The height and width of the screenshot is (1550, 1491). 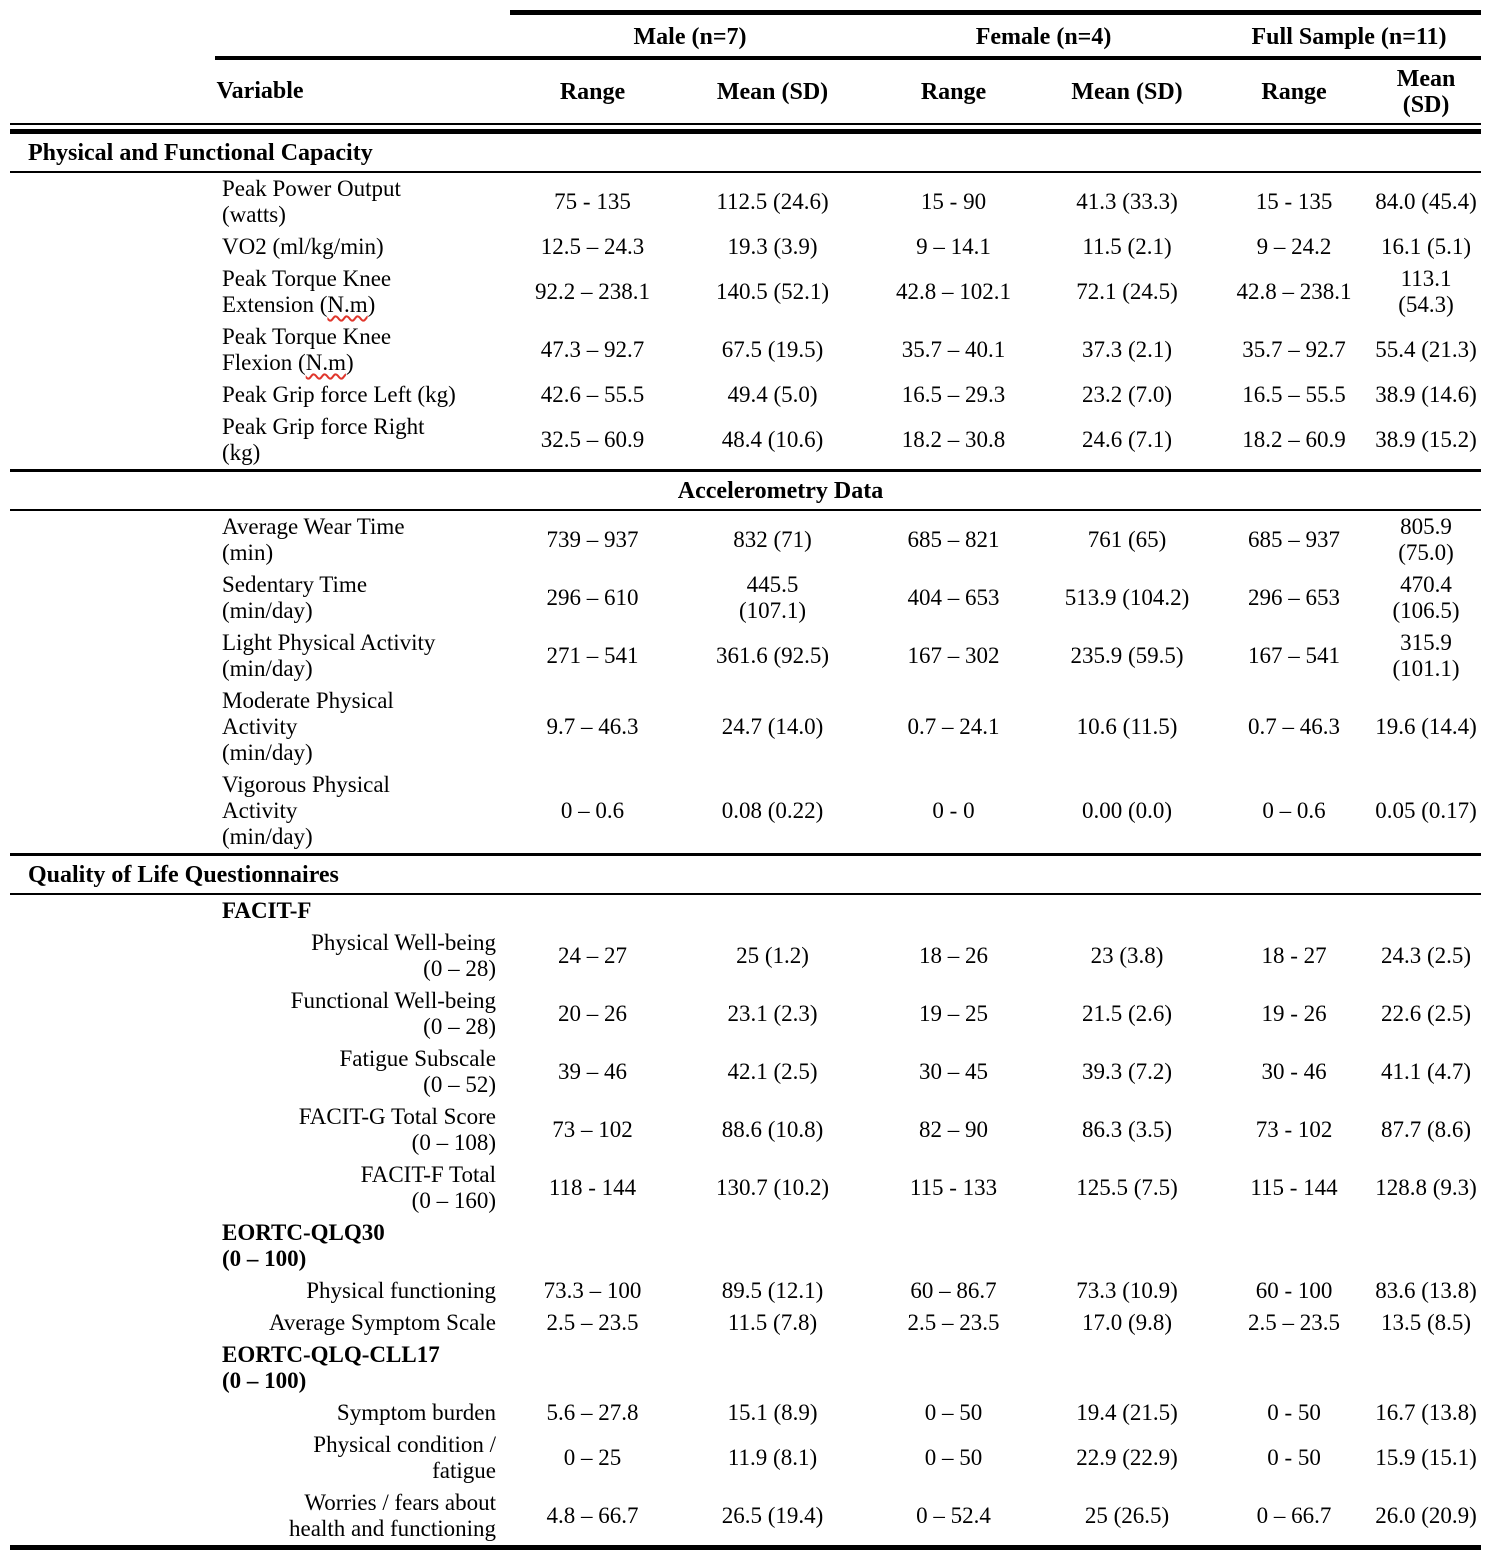 What do you see at coordinates (1426, 89) in the screenshot?
I see `col-header-mean-full: Mean (SD)` at bounding box center [1426, 89].